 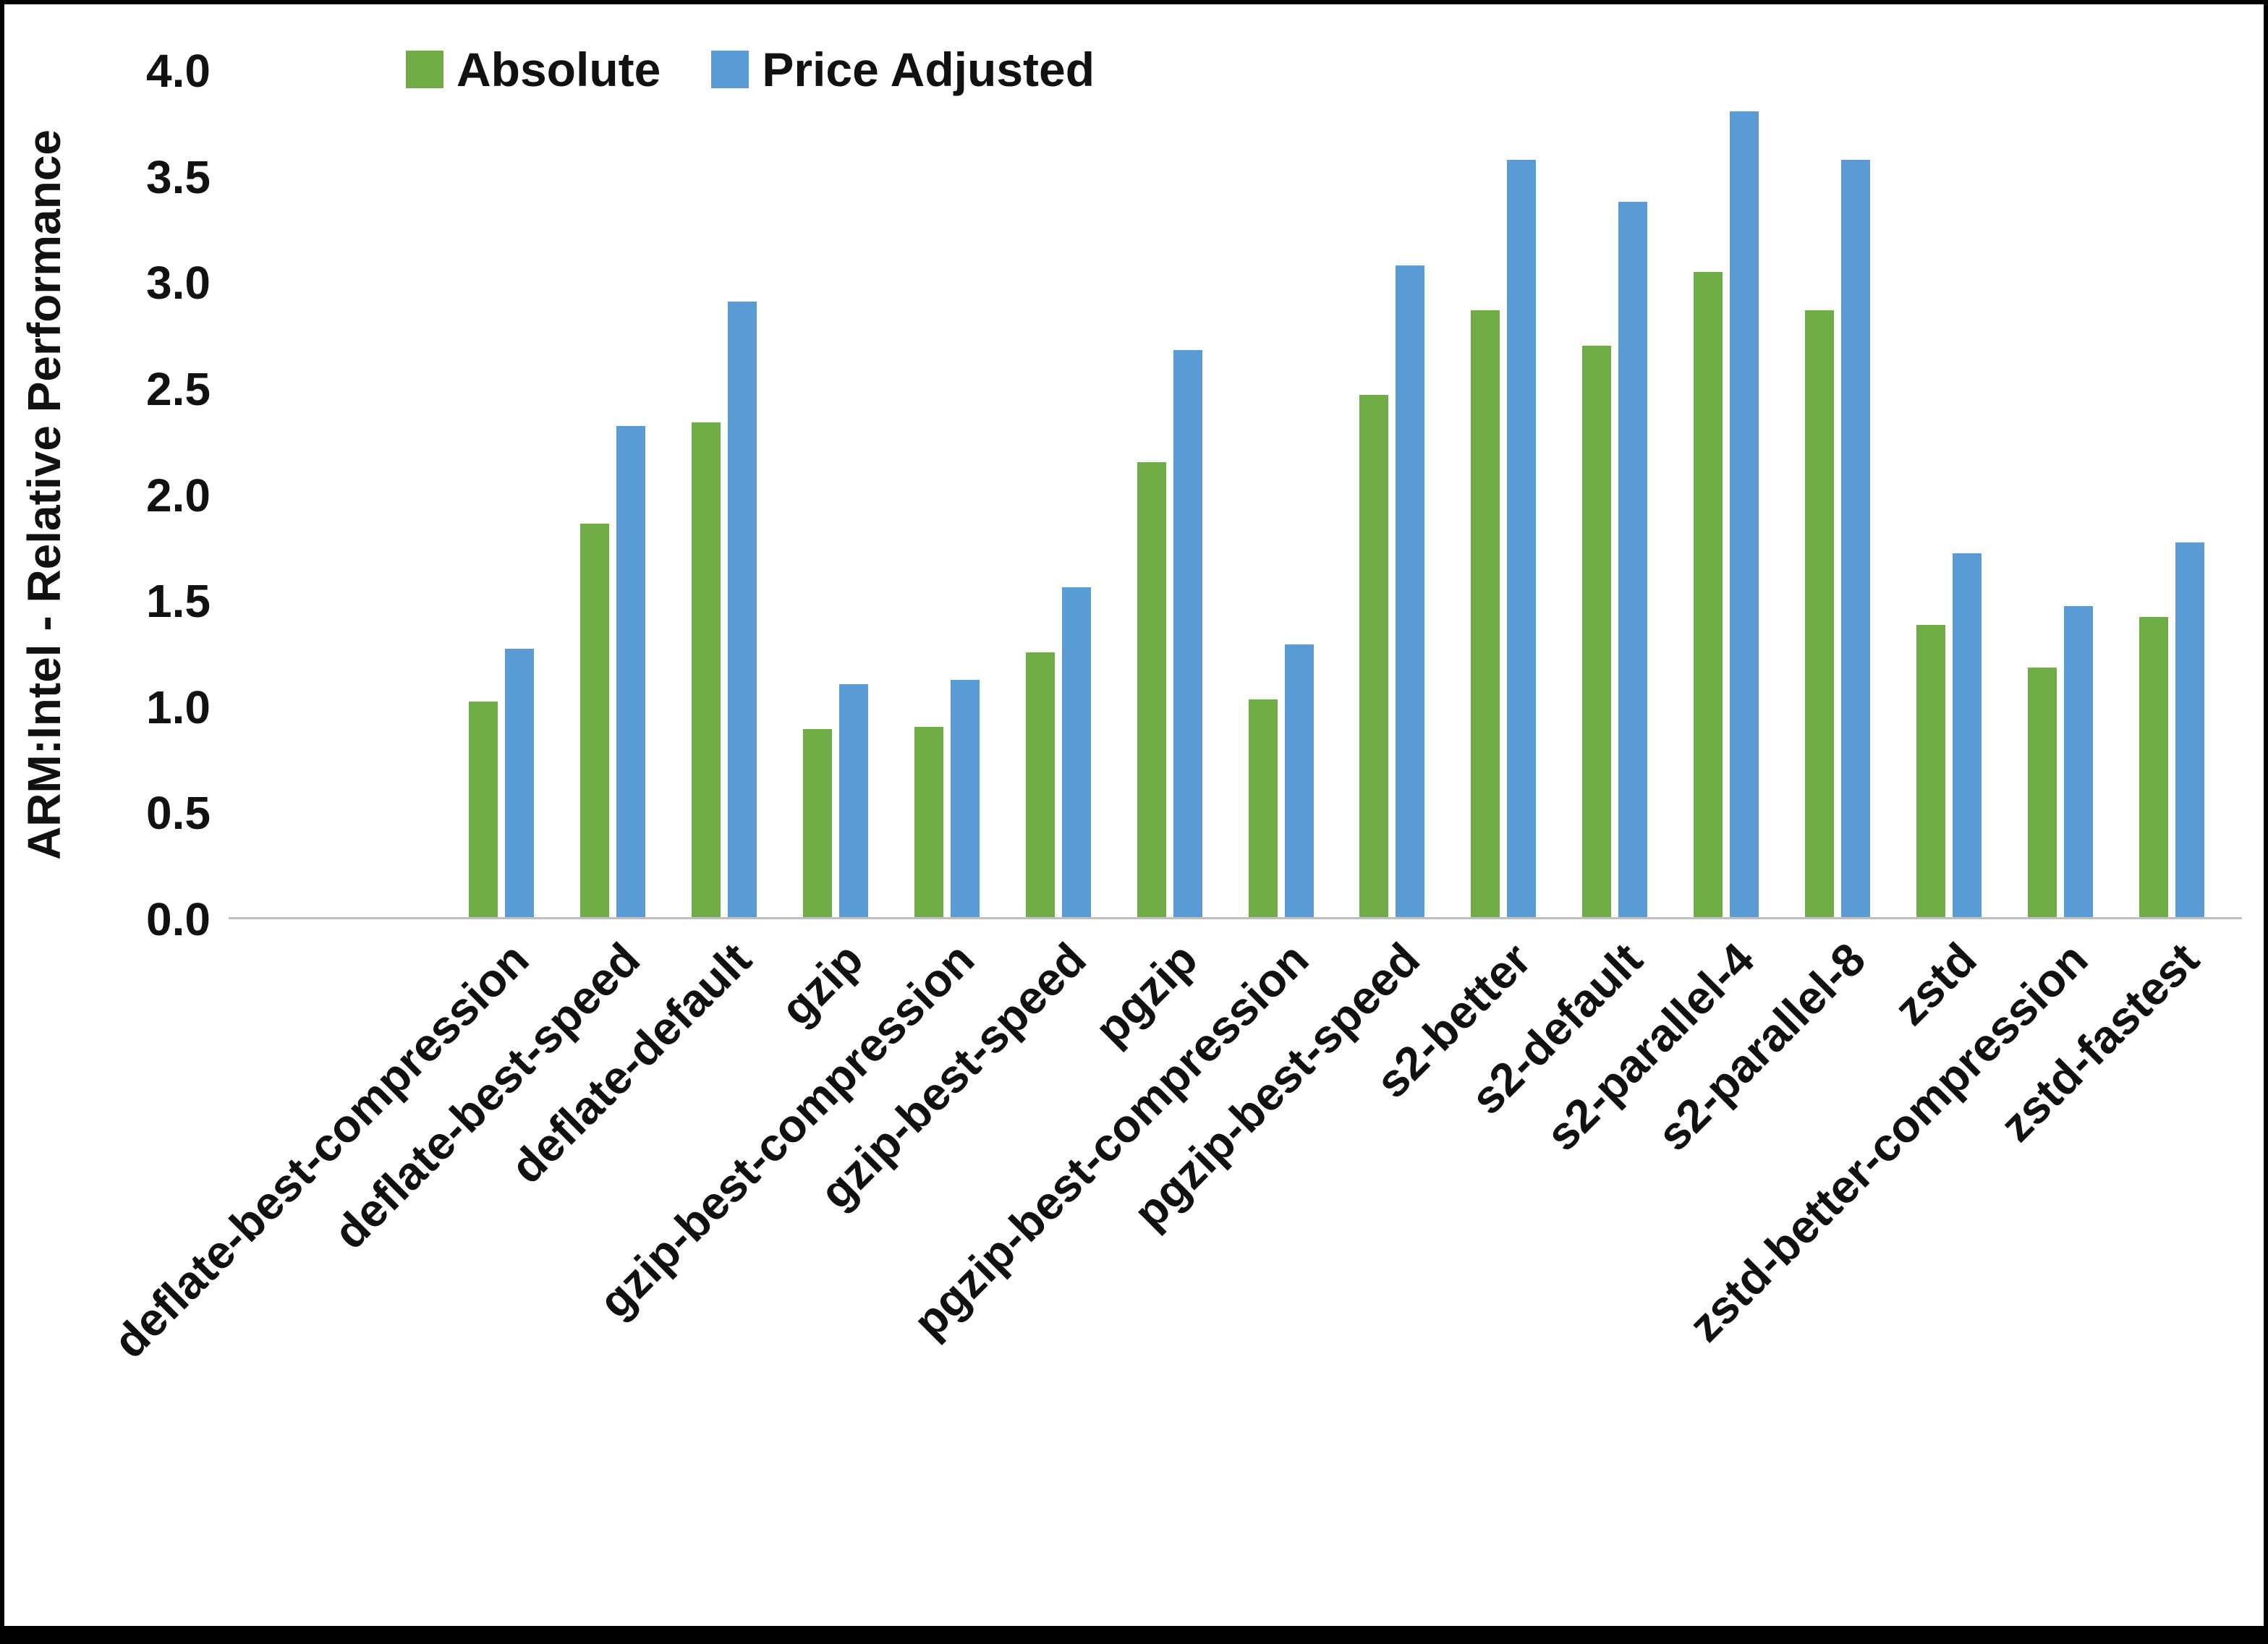 What do you see at coordinates (1410, 591) in the screenshot?
I see `bar-price-adjusted-pgzip-best-speed` at bounding box center [1410, 591].